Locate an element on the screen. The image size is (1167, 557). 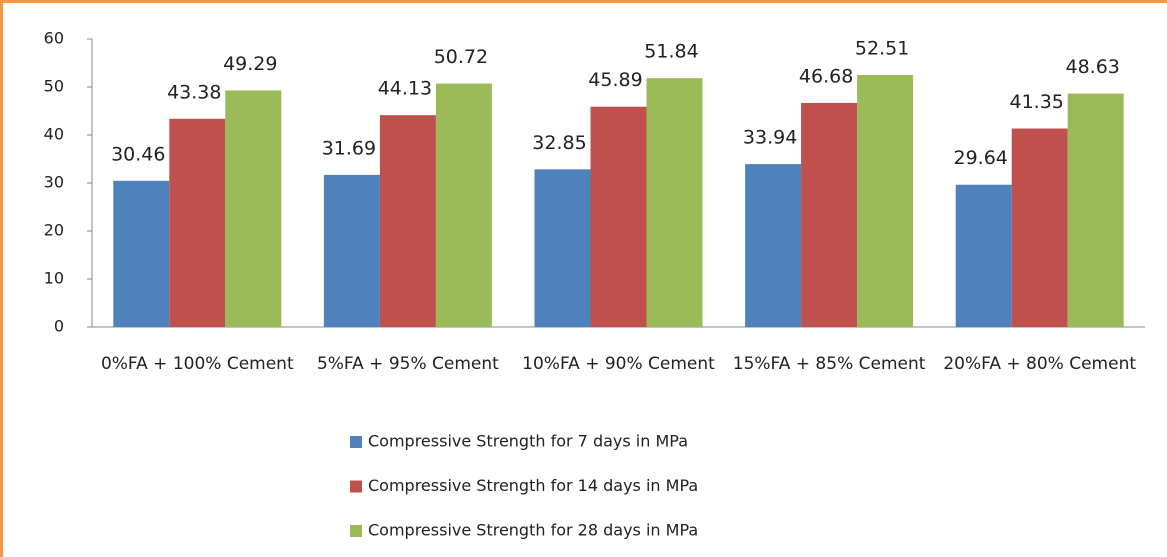
data-label: 46.68 is located at coordinates (826, 76).